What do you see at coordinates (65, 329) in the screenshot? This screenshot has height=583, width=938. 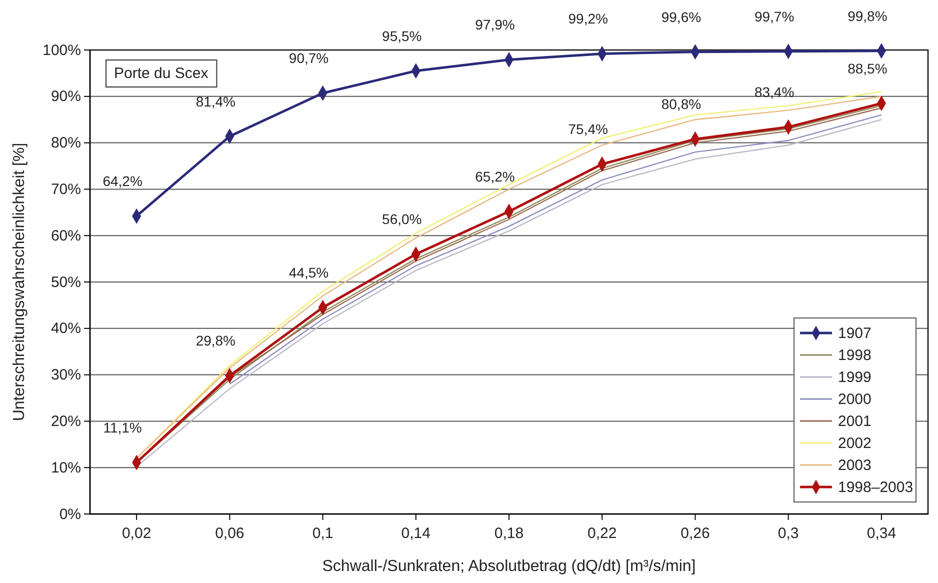 I see `y-tick-label: 40%` at bounding box center [65, 329].